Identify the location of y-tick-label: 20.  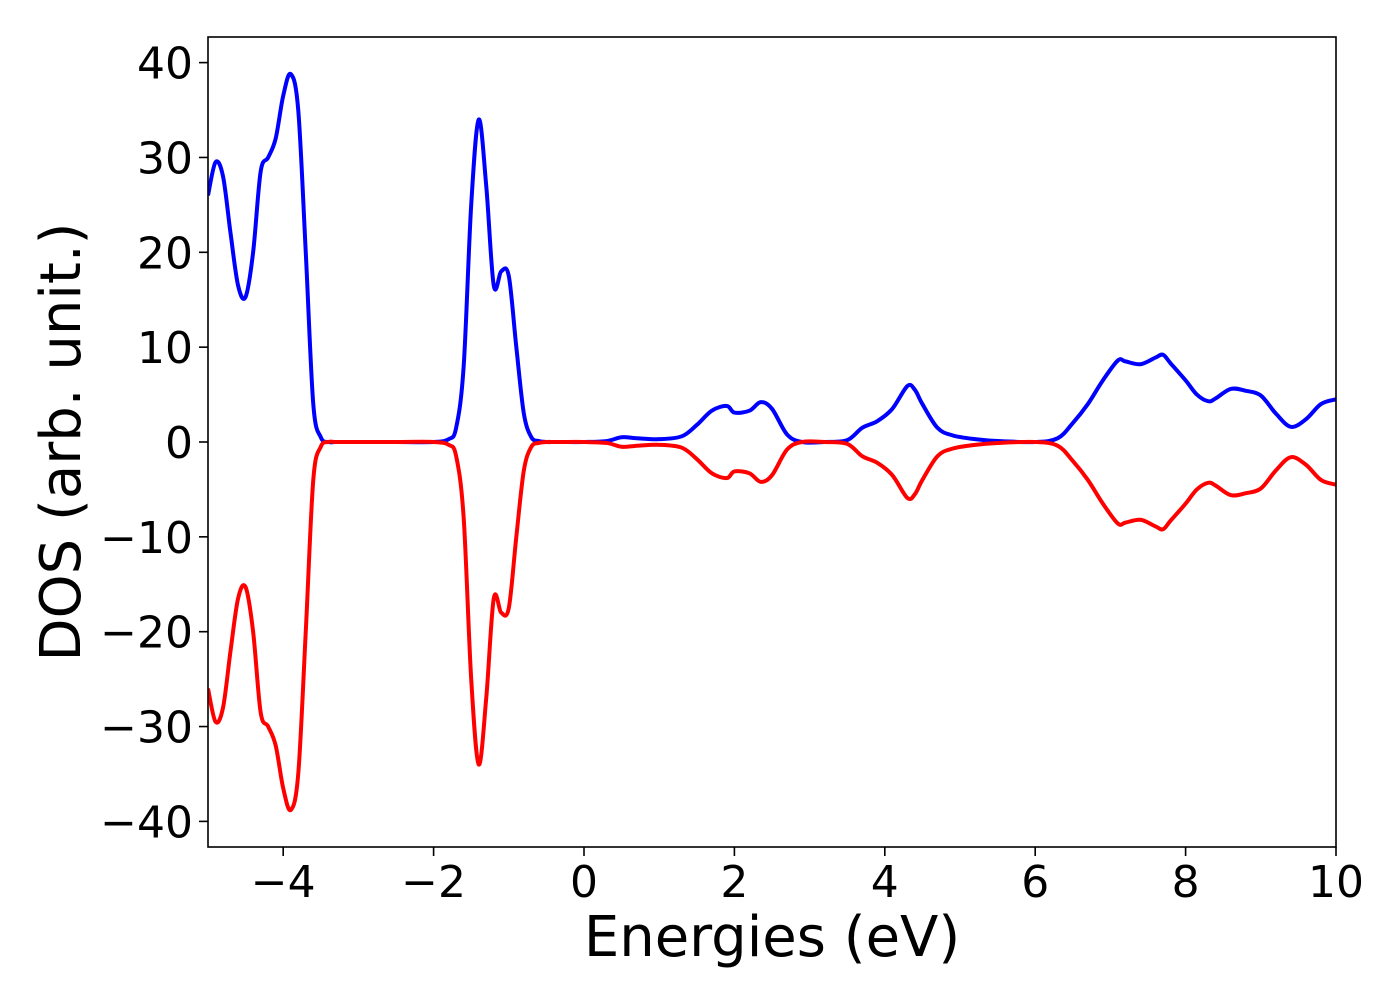
(165, 253).